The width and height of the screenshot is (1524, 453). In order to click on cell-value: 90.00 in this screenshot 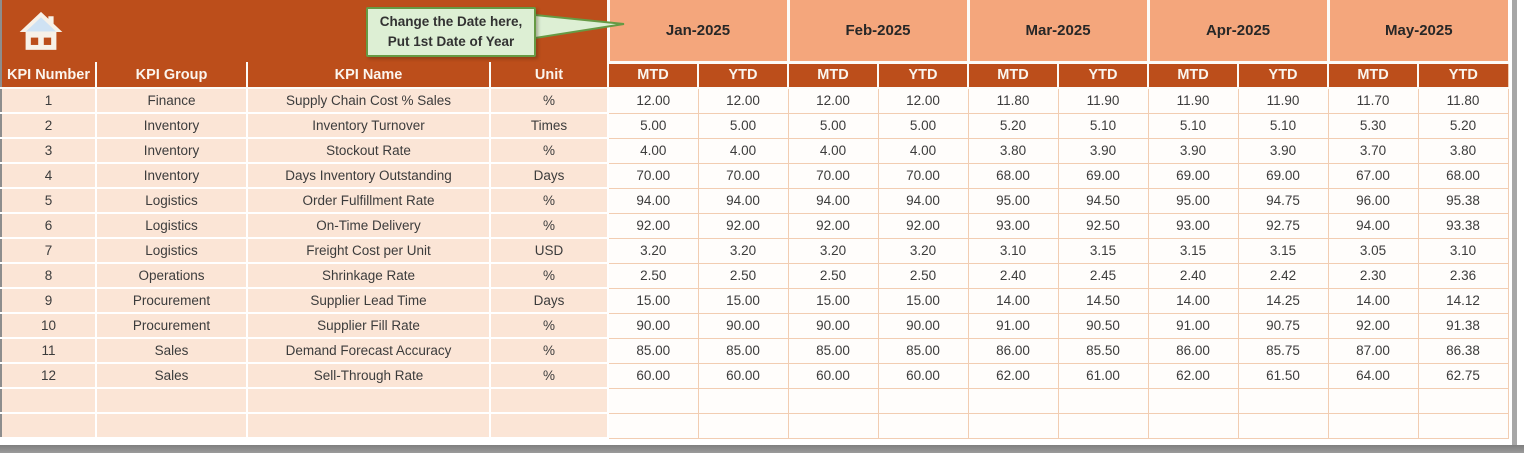, I will do `click(743, 326)`.